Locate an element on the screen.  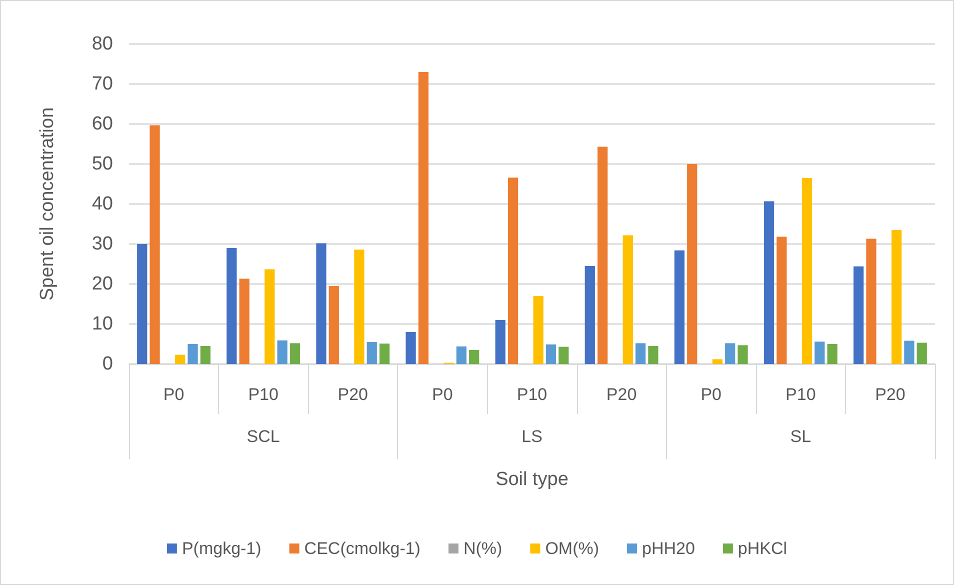
text: LS is located at coordinates (532, 436).